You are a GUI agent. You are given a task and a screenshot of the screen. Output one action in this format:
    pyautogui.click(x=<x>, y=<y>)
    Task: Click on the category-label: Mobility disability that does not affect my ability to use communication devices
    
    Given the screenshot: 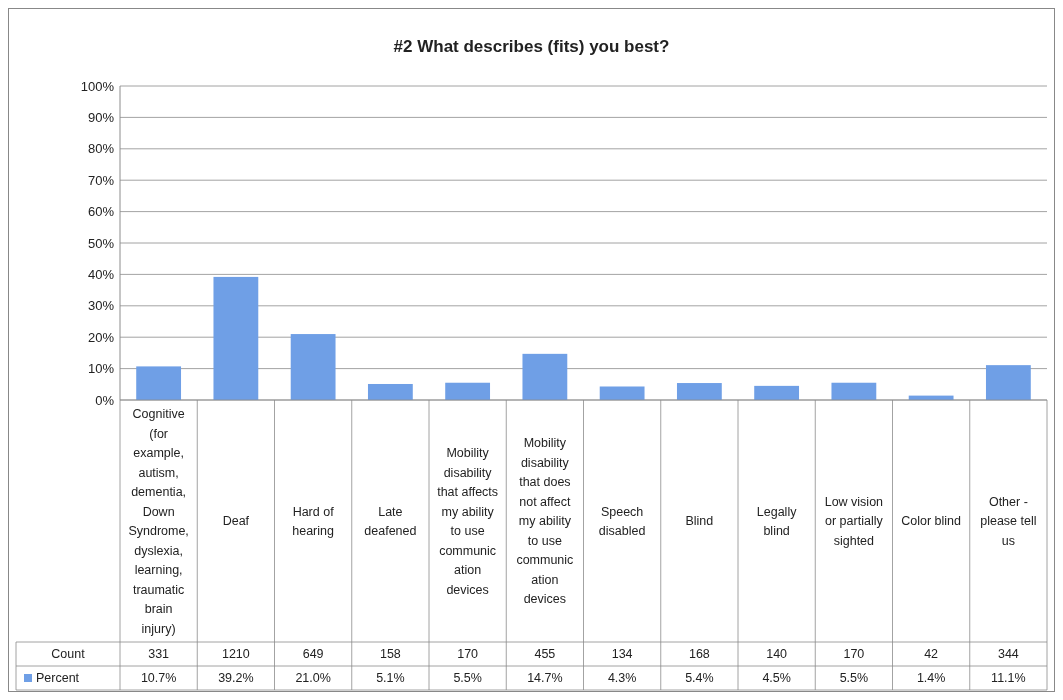 What is the action you would take?
    pyautogui.click(x=545, y=521)
    